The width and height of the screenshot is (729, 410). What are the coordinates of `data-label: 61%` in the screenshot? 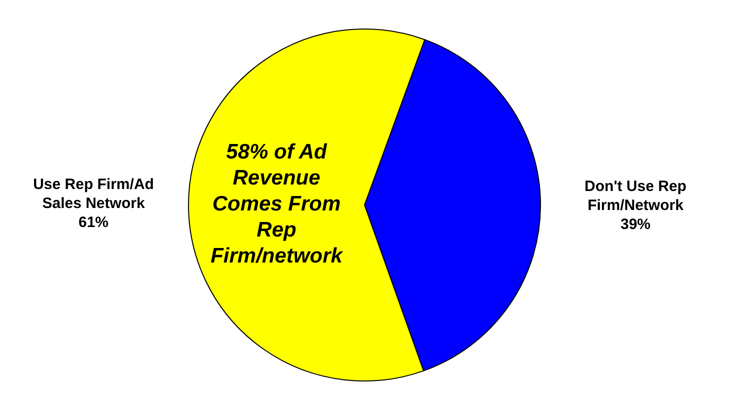 It's located at (93, 223).